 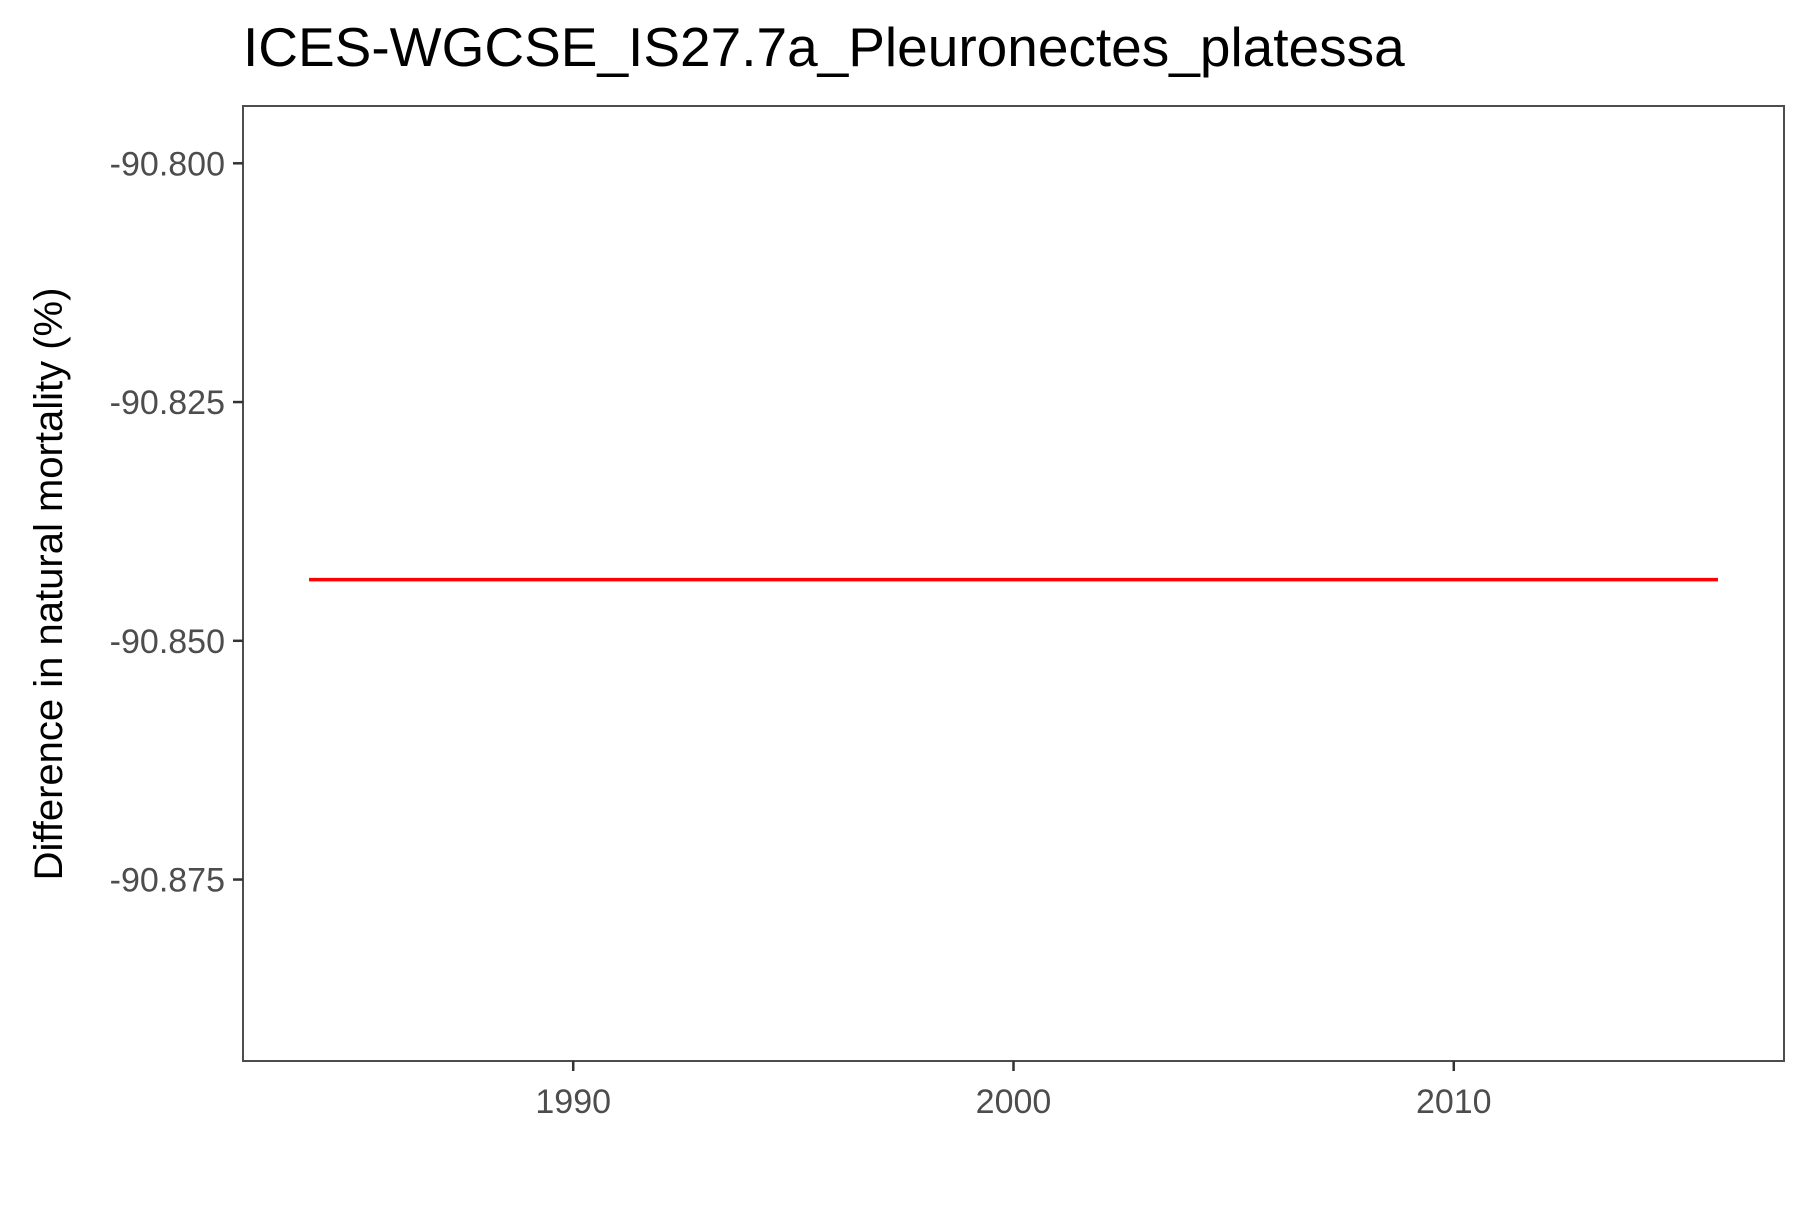 I want to click on y-tick-label: -90.875, so click(x=167, y=881).